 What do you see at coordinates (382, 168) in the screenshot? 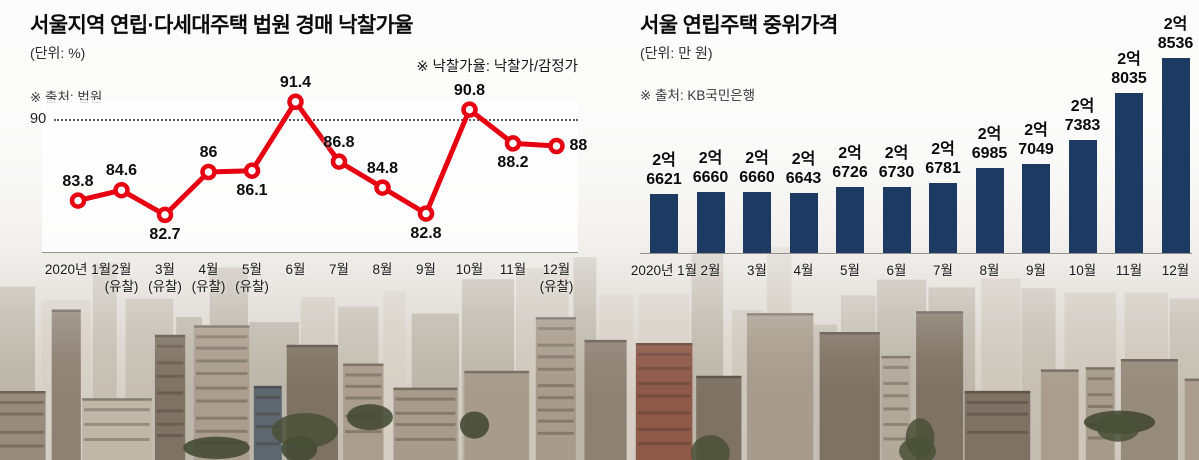
I see `data-point-label: 84.8` at bounding box center [382, 168].